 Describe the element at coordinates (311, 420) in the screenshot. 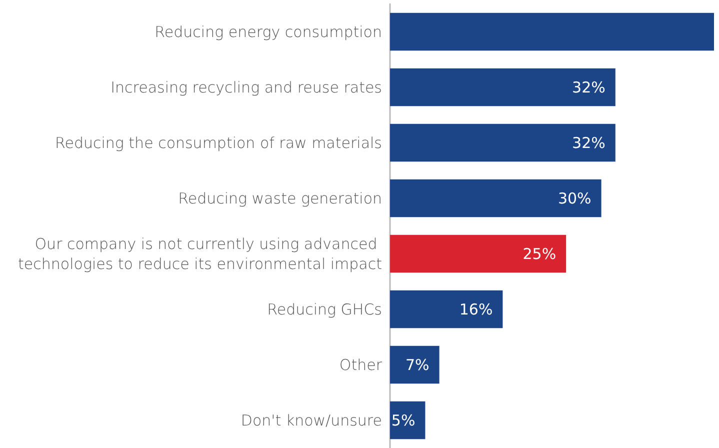

I see `y-tick-label: Don't know/unsure` at that location.